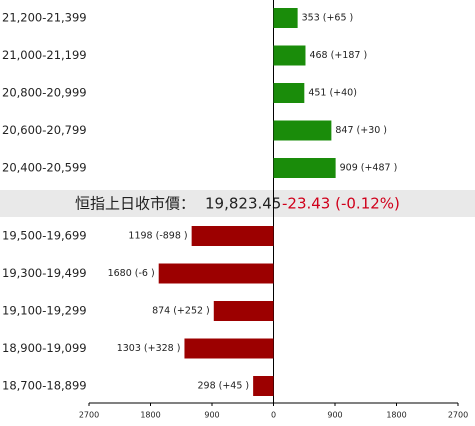 The width and height of the screenshot is (475, 426). Describe the element at coordinates (243, 204) in the screenshot. I see `banner-value: 19,823.45` at that location.